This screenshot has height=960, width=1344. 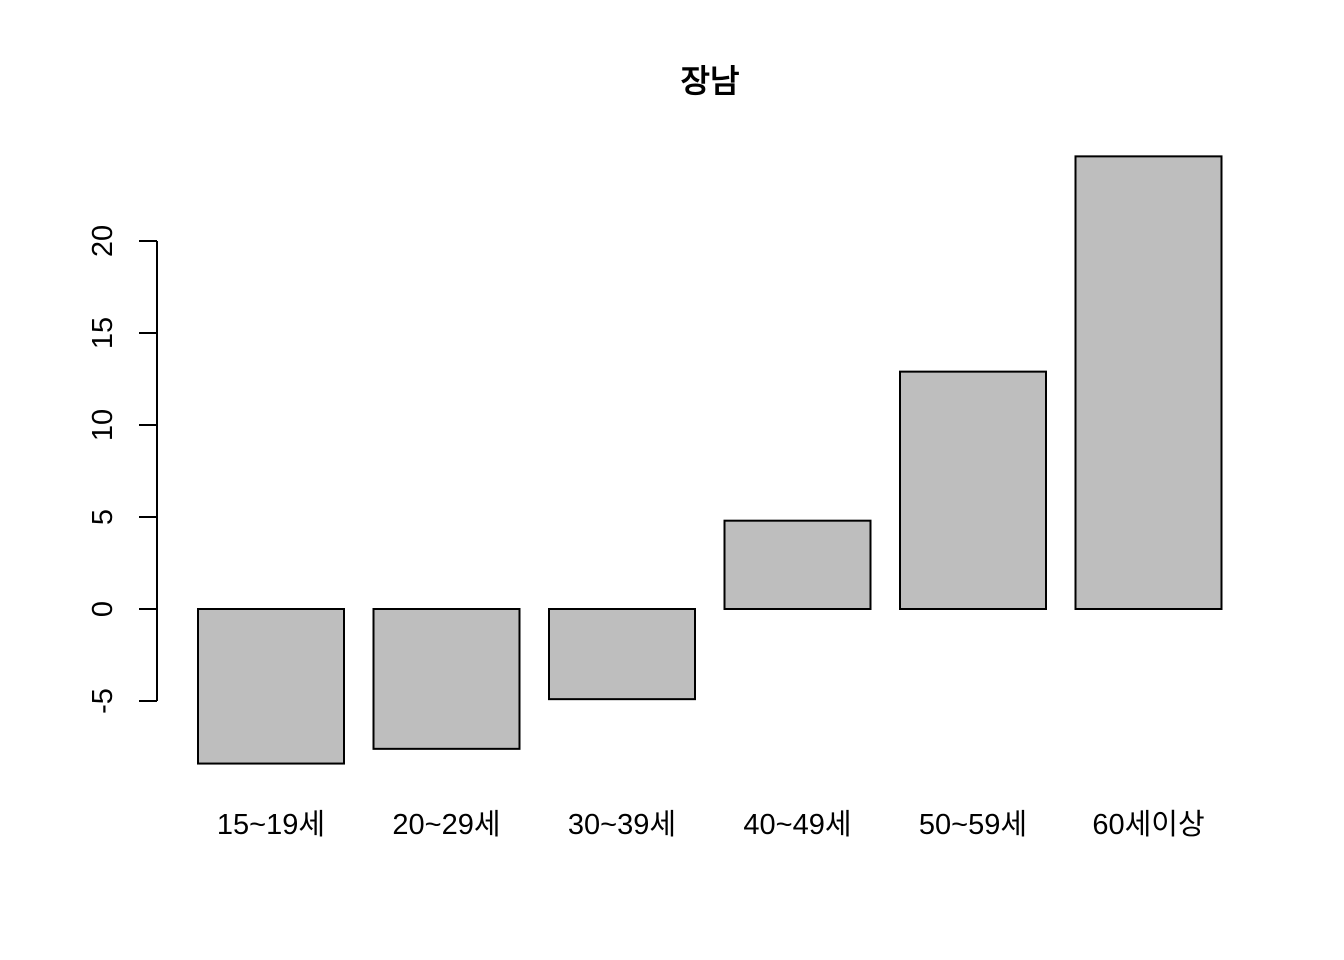 I want to click on y-tick-label: 15, so click(x=103, y=333).